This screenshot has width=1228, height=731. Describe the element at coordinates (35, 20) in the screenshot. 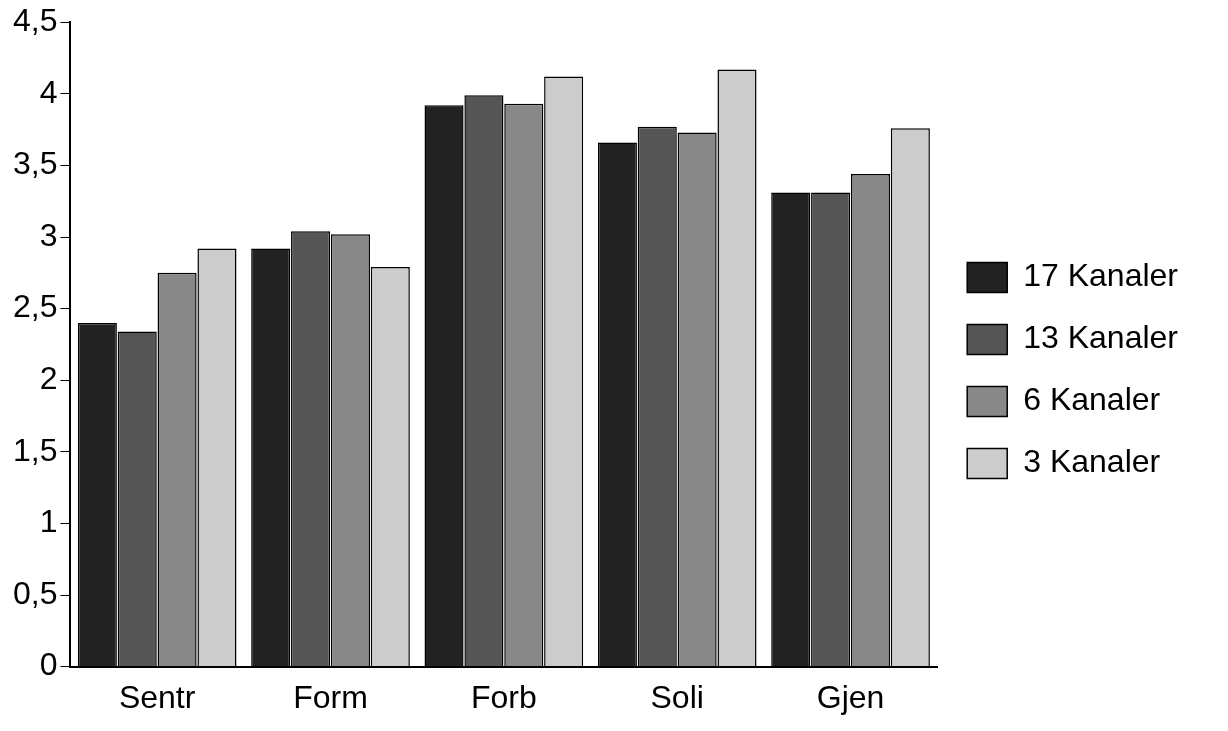

I see `y-tick-label: 4,5` at that location.